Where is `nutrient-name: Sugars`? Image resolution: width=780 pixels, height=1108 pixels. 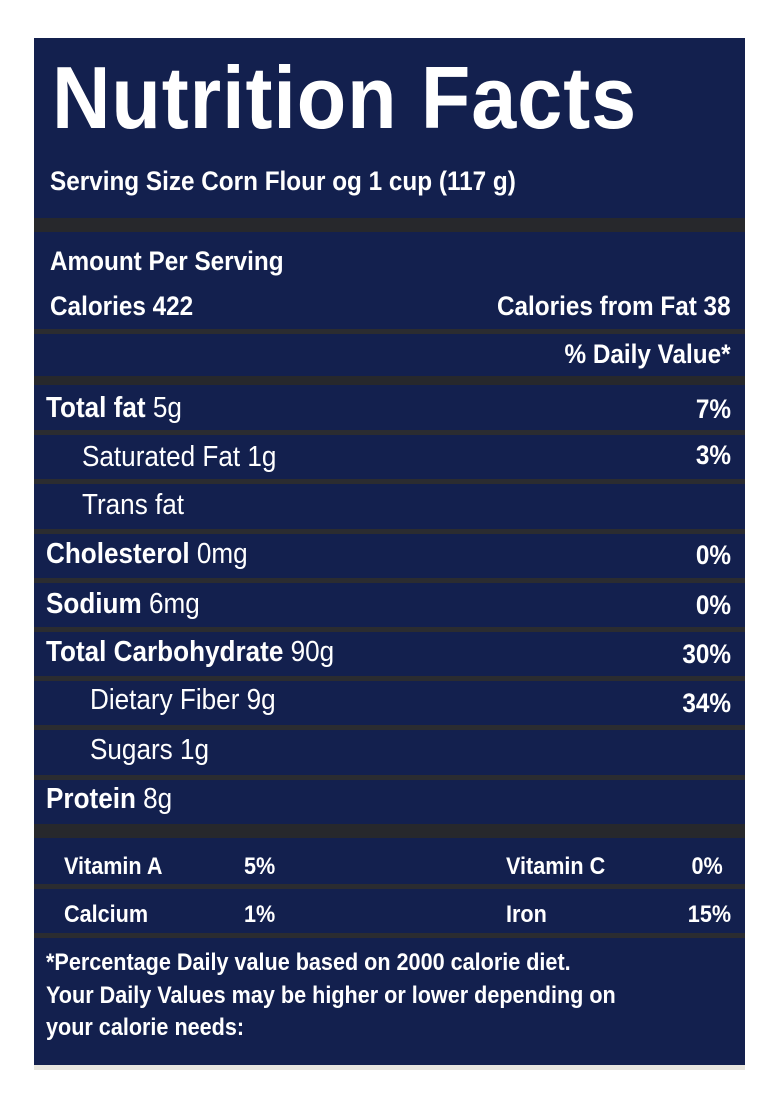
nutrient-name: Sugars is located at coordinates (131, 750).